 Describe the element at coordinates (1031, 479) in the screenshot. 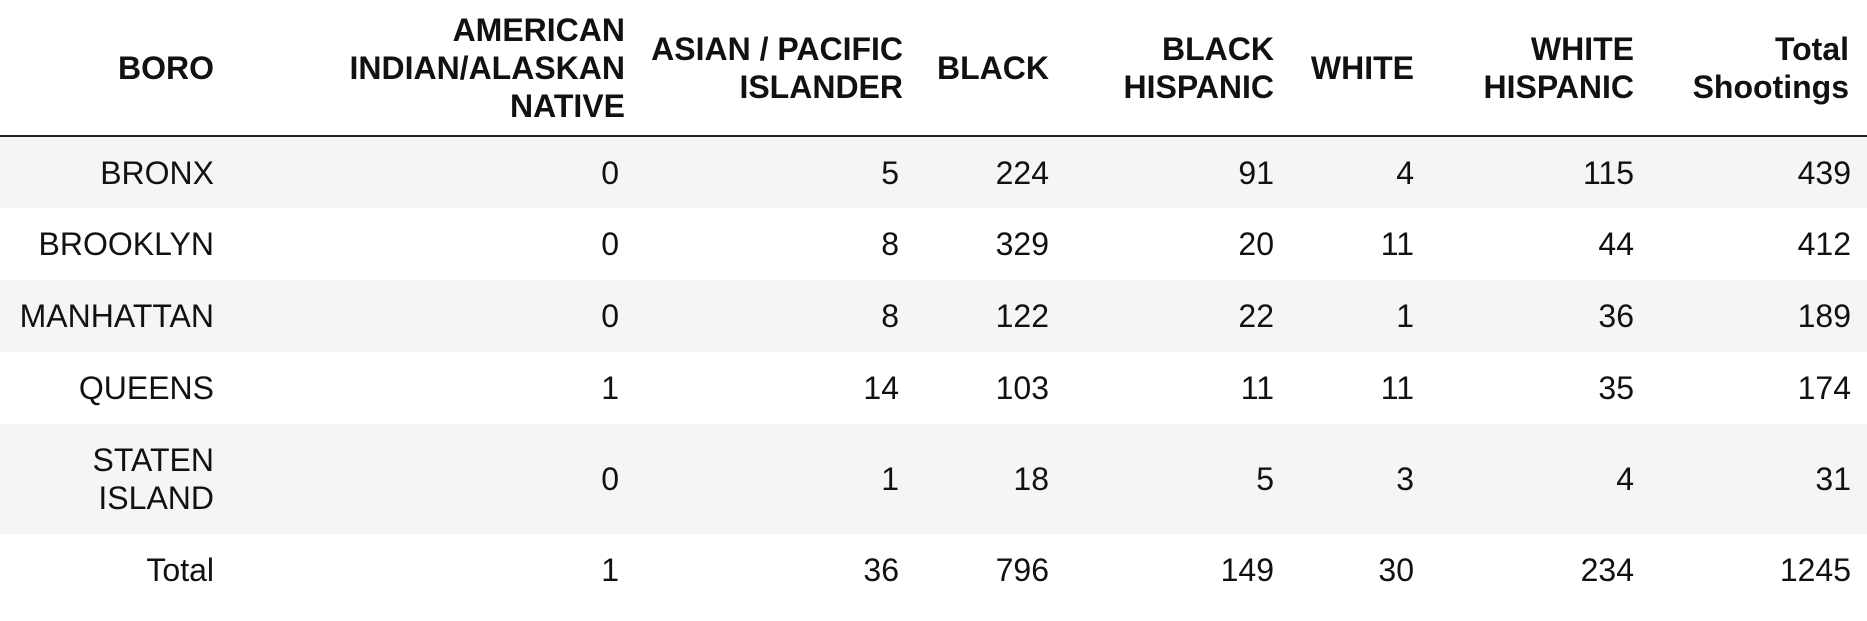

I see `cell-value: 18` at that location.